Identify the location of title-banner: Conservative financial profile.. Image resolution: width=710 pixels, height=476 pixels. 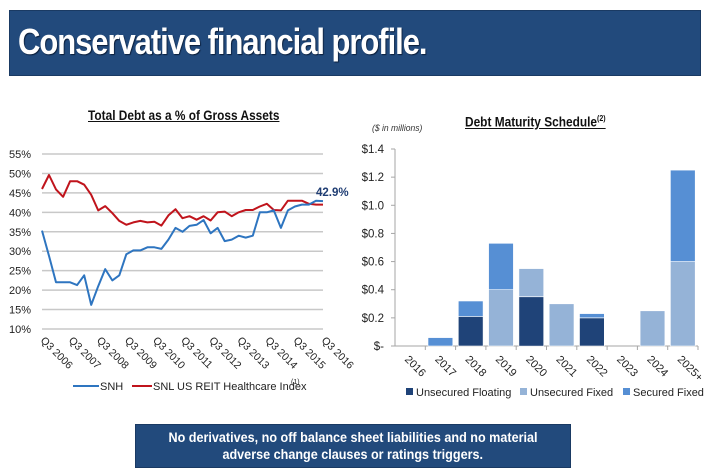
(355, 43).